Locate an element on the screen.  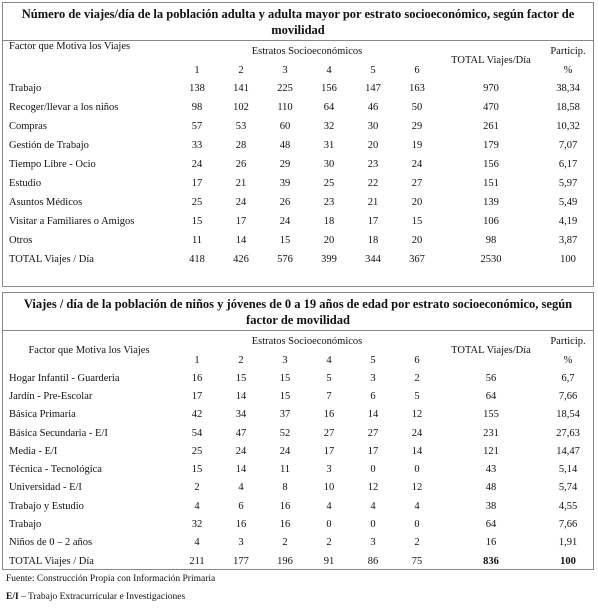
stratum-number: 6 is located at coordinates (417, 360).